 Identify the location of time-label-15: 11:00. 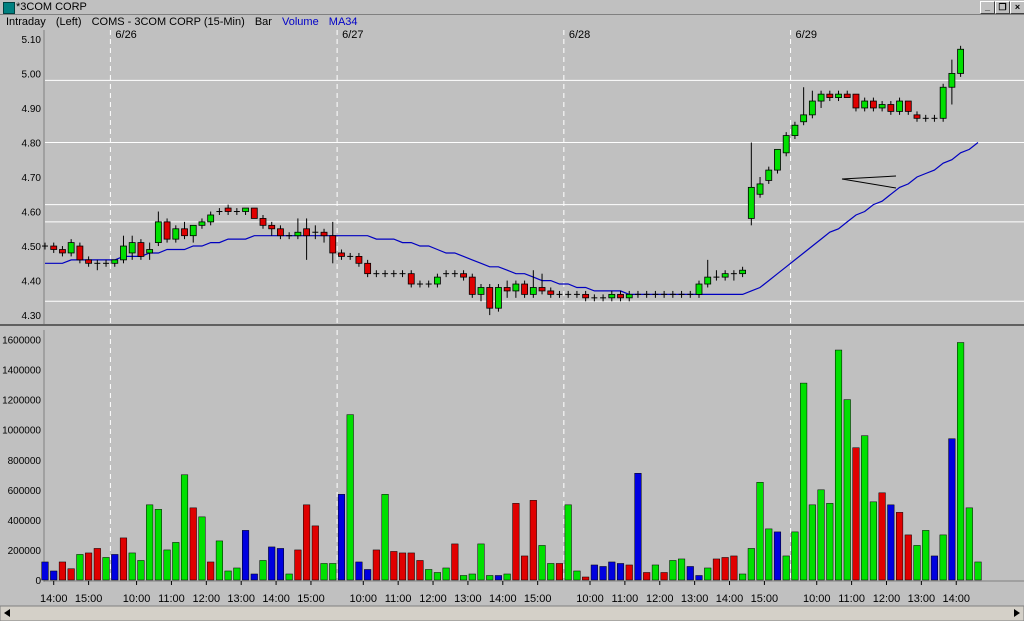
(625, 599).